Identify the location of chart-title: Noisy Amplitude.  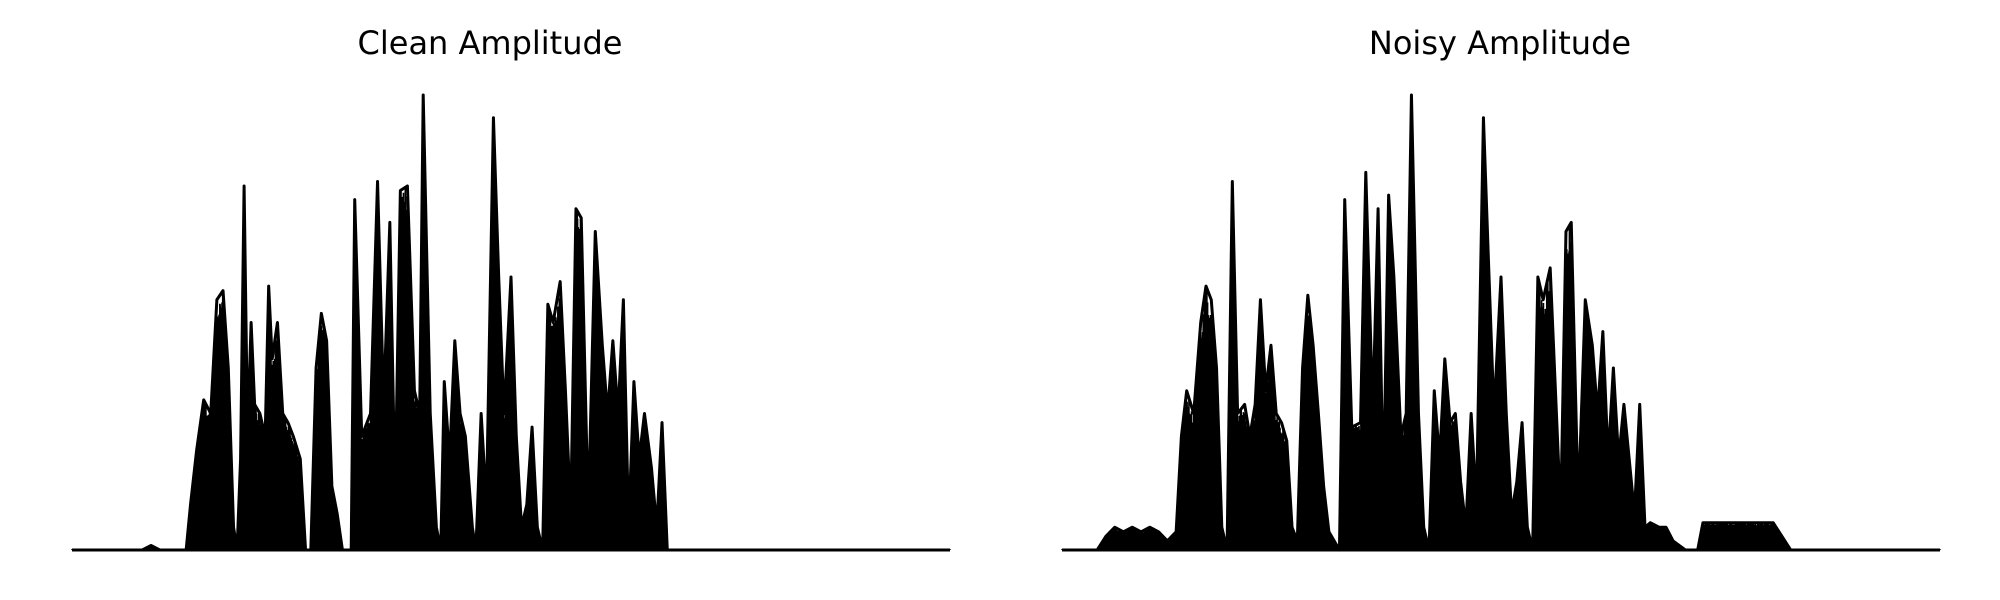
(1500, 43).